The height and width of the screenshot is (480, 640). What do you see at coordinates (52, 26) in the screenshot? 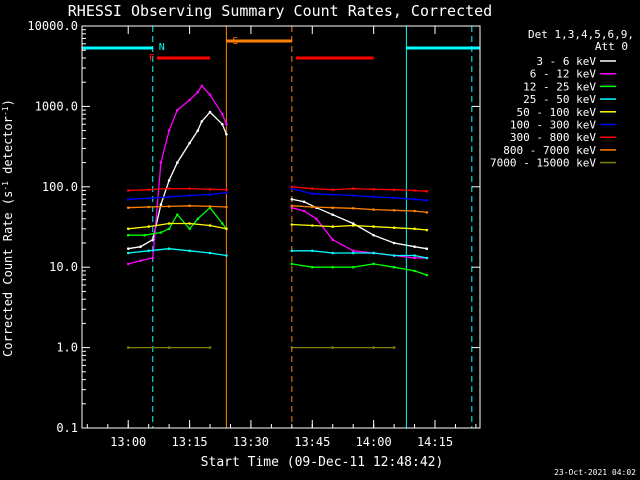
I see `y-tick-label-10000-0: 10000.0` at bounding box center [52, 26].